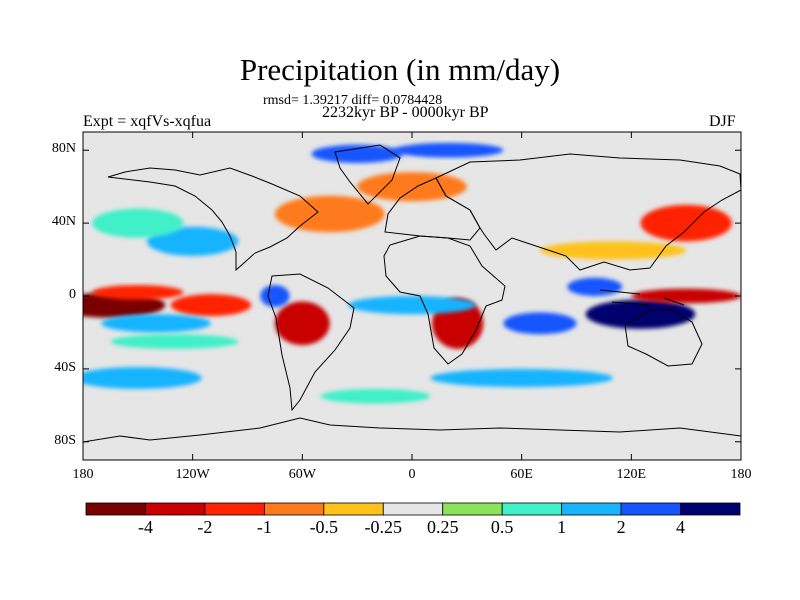 This screenshot has height=600, width=800. Describe the element at coordinates (621, 527) in the screenshot. I see `colorbar-label: 2` at that location.